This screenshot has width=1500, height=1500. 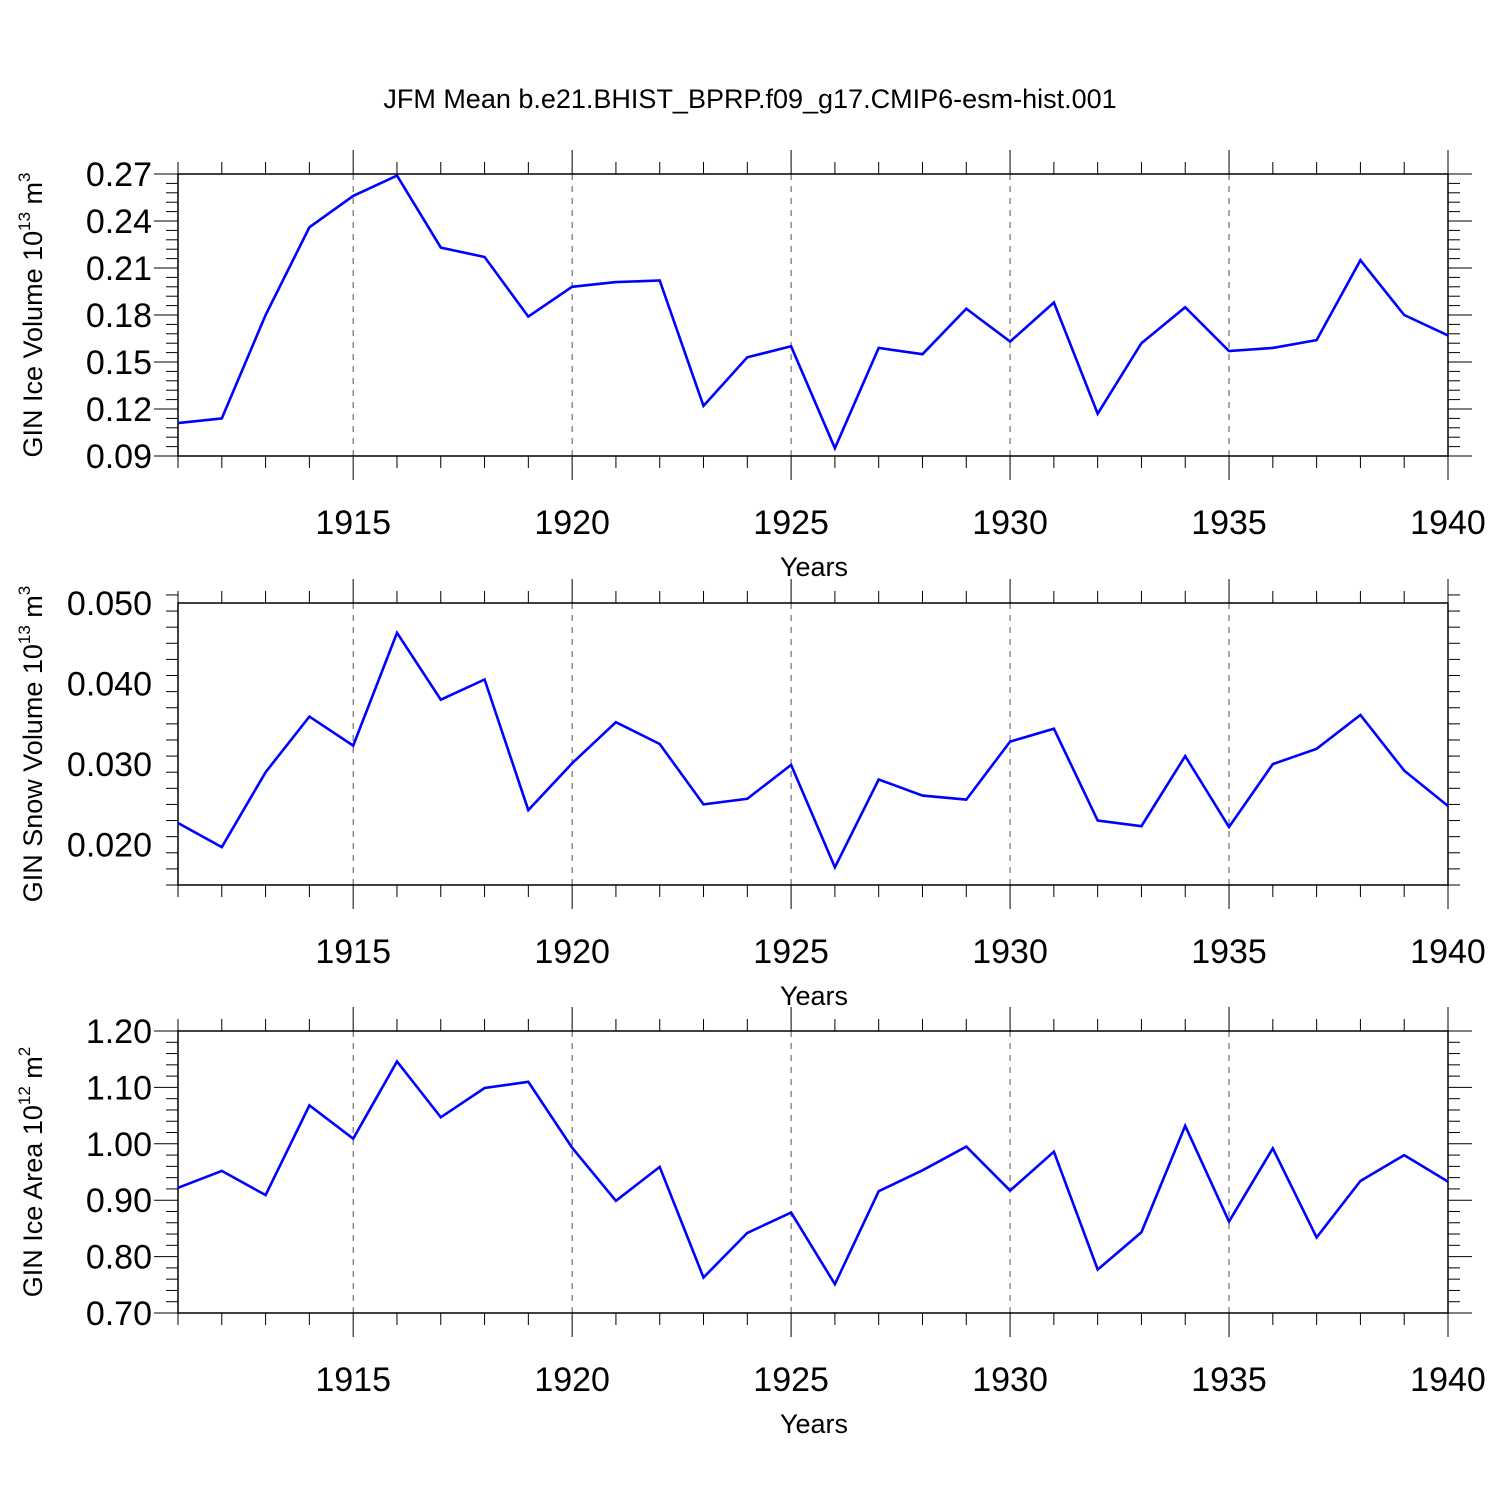 I want to click on y-tick-label: 0.70, so click(x=119, y=1314).